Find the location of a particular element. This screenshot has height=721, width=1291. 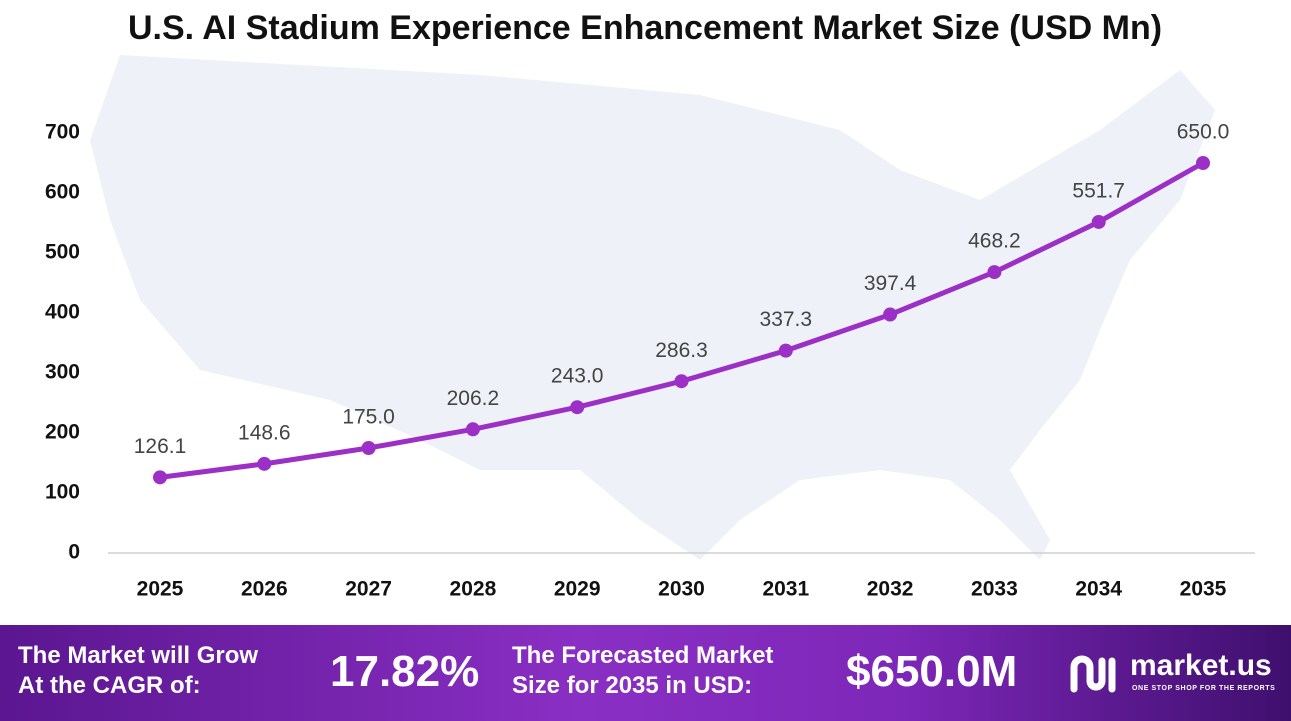

forecast-label-line: Size for 2035 in USD: is located at coordinates (632, 685).